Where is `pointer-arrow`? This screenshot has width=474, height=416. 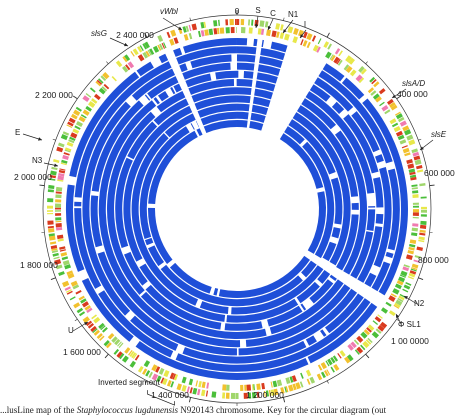 pointer-arrow is located at coordinates (172, 24).